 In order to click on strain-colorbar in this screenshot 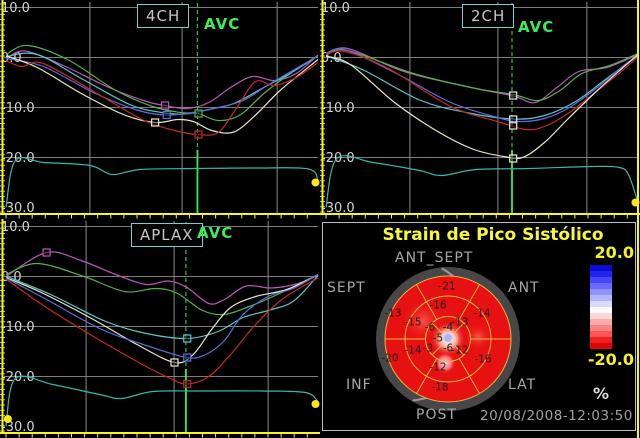, I will do `click(601, 307)`.